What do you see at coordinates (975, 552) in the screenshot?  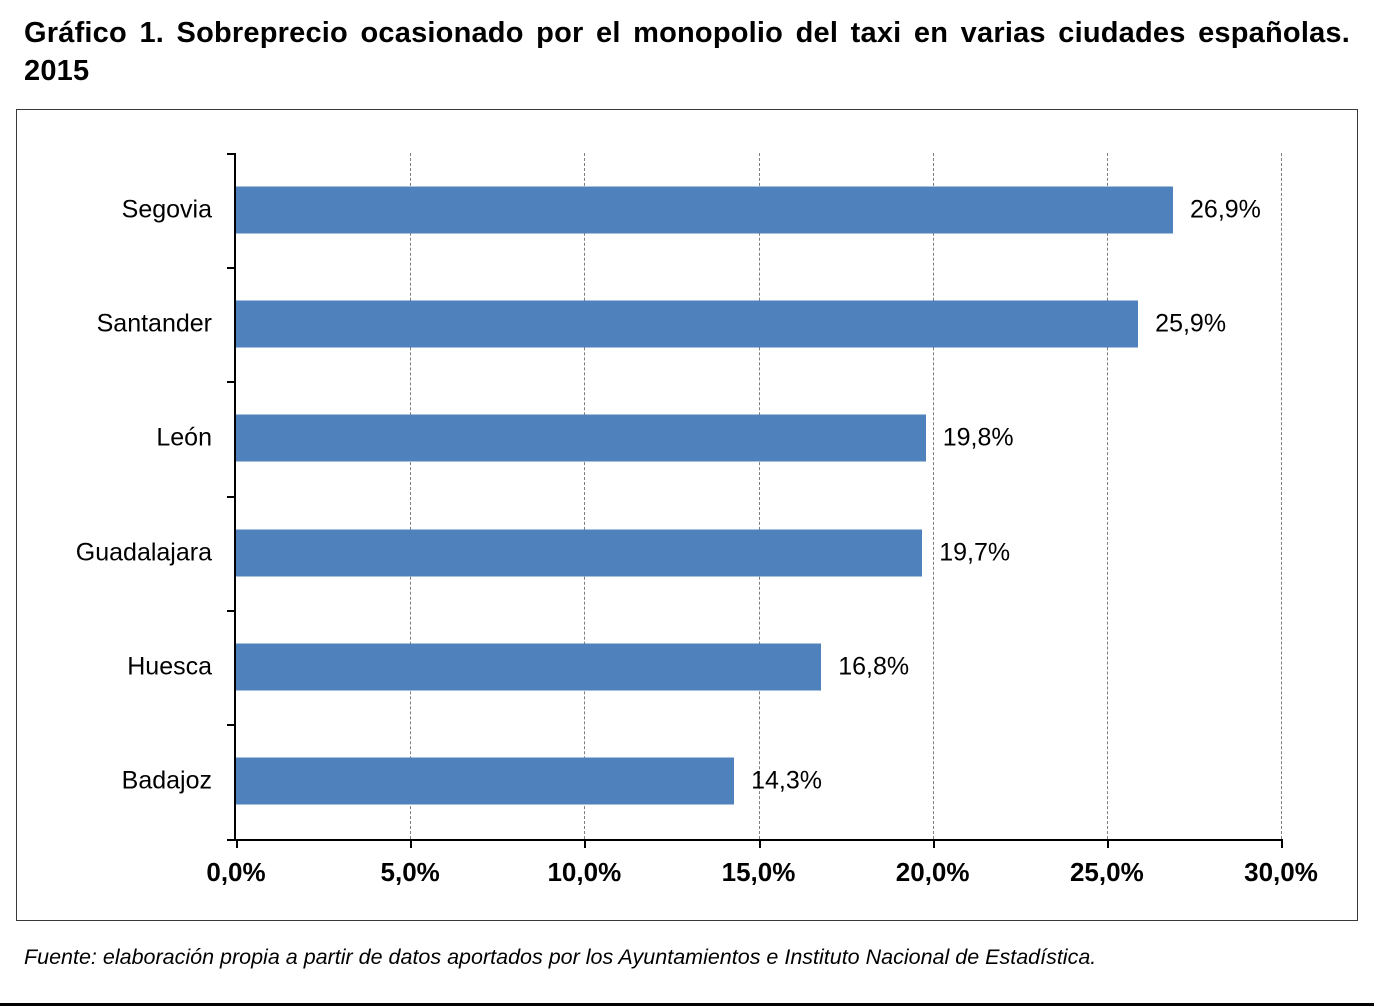 I see `bar-value-label: 19,7%` at bounding box center [975, 552].